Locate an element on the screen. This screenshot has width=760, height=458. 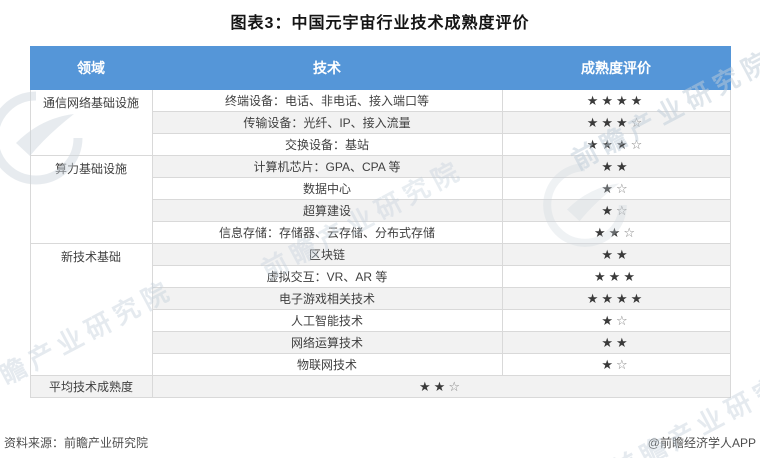
tech-cell: 虚拟交互：VR、AR 等 is located at coordinates (327, 276).